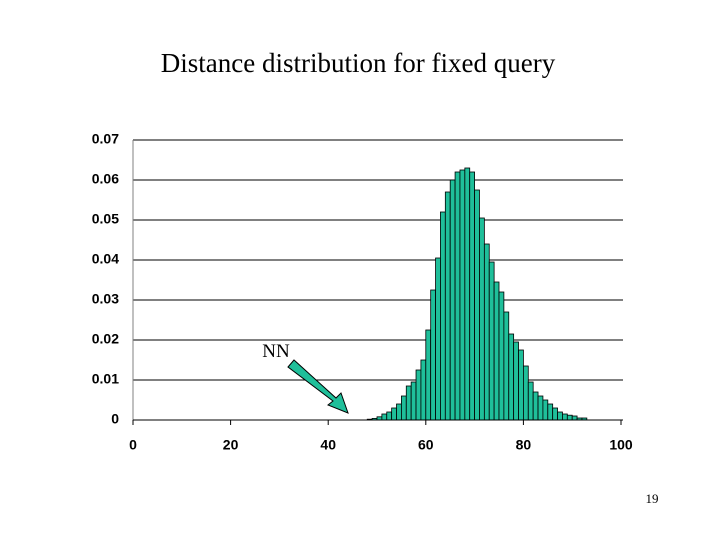  I want to click on x-tick-label: 80, so click(524, 445).